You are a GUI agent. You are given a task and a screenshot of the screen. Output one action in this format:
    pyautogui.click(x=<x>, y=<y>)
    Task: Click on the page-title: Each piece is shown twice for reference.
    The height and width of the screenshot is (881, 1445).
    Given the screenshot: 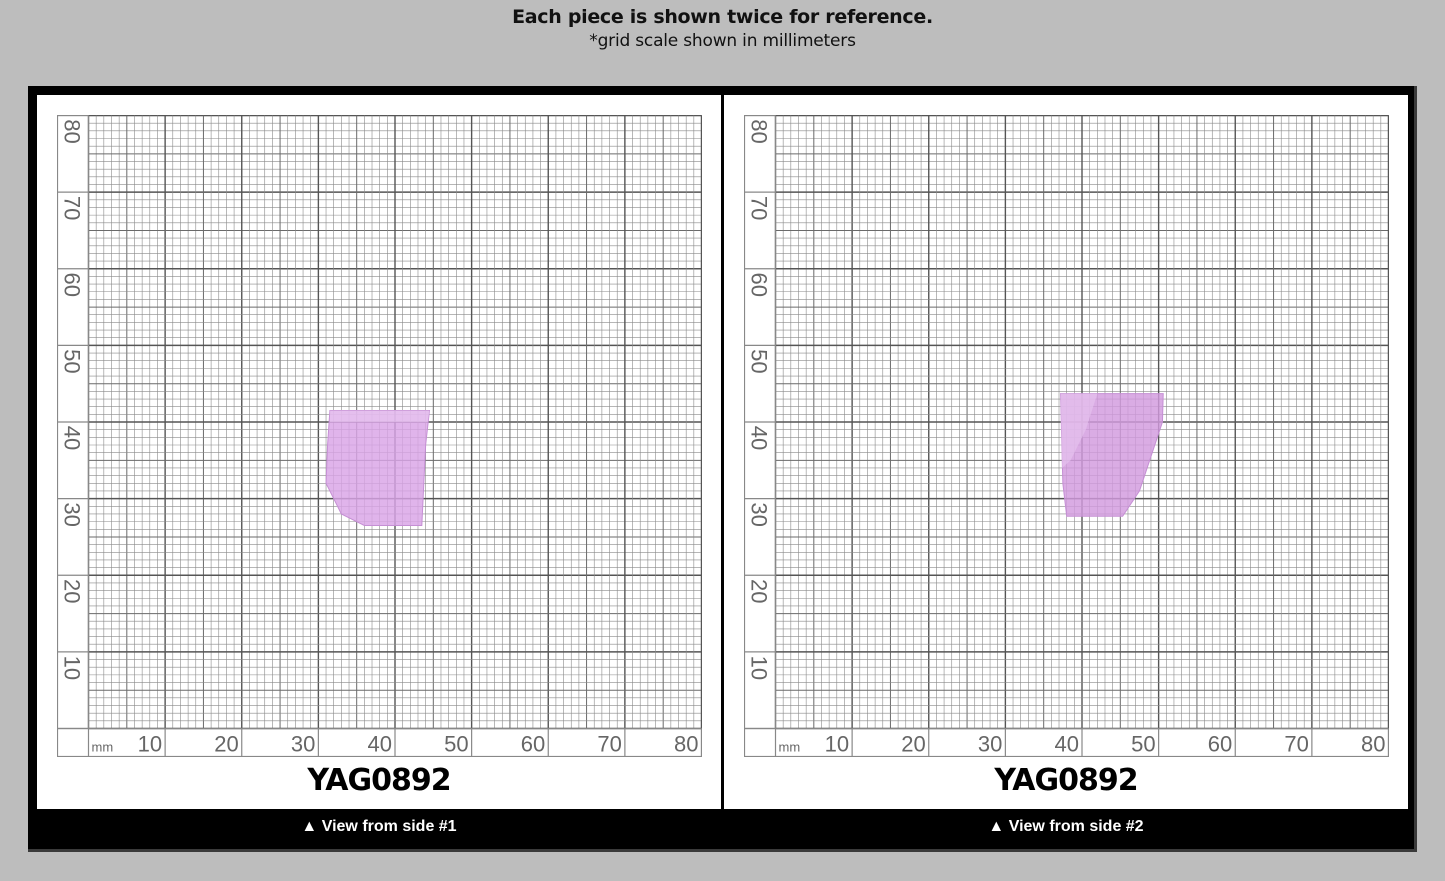 What is the action you would take?
    pyautogui.click(x=722, y=17)
    